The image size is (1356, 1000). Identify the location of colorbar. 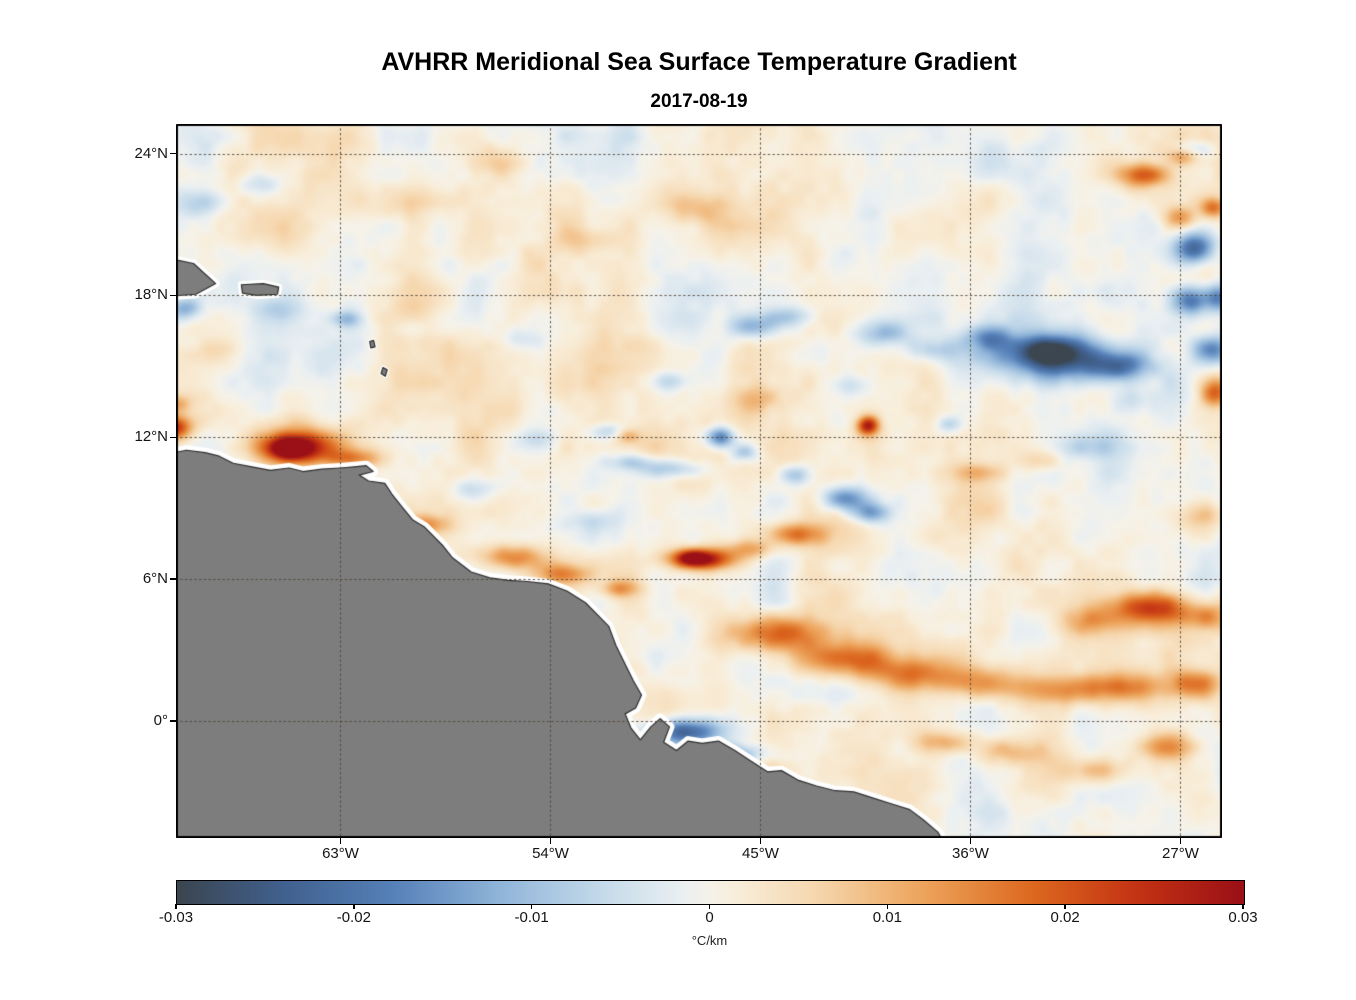
(710, 892).